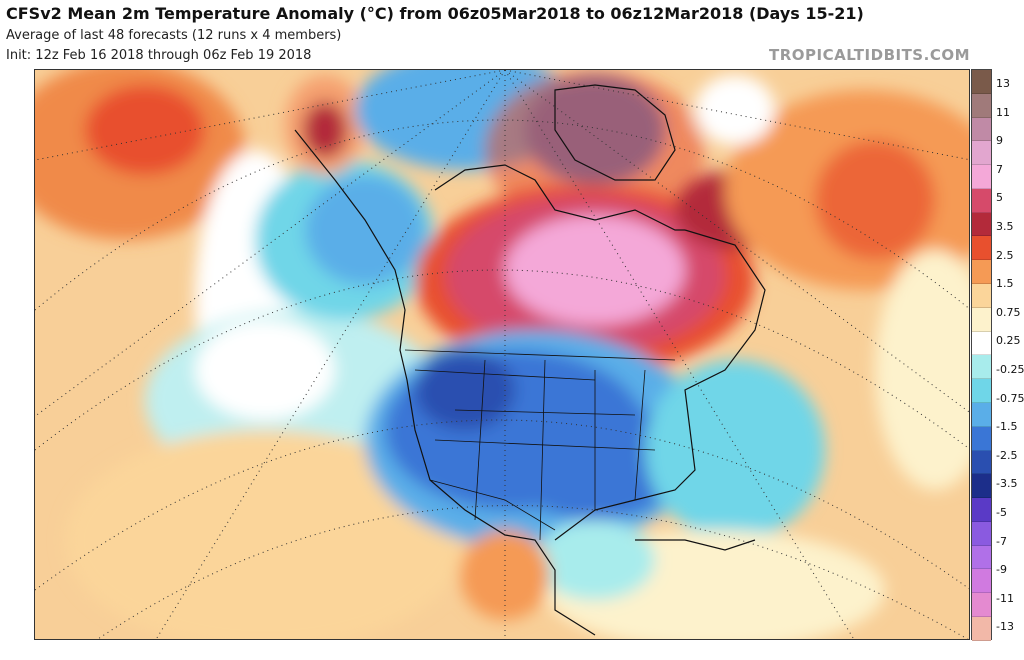 The width and height of the screenshot is (1024, 660). Describe the element at coordinates (1007, 427) in the screenshot. I see `colorbar-tick-label: -1.5` at that location.